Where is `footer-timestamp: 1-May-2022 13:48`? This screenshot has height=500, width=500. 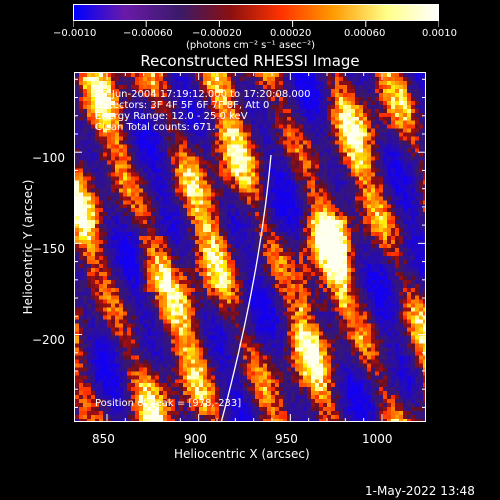 footer-timestamp: 1-May-2022 13:48 is located at coordinates (420, 491).